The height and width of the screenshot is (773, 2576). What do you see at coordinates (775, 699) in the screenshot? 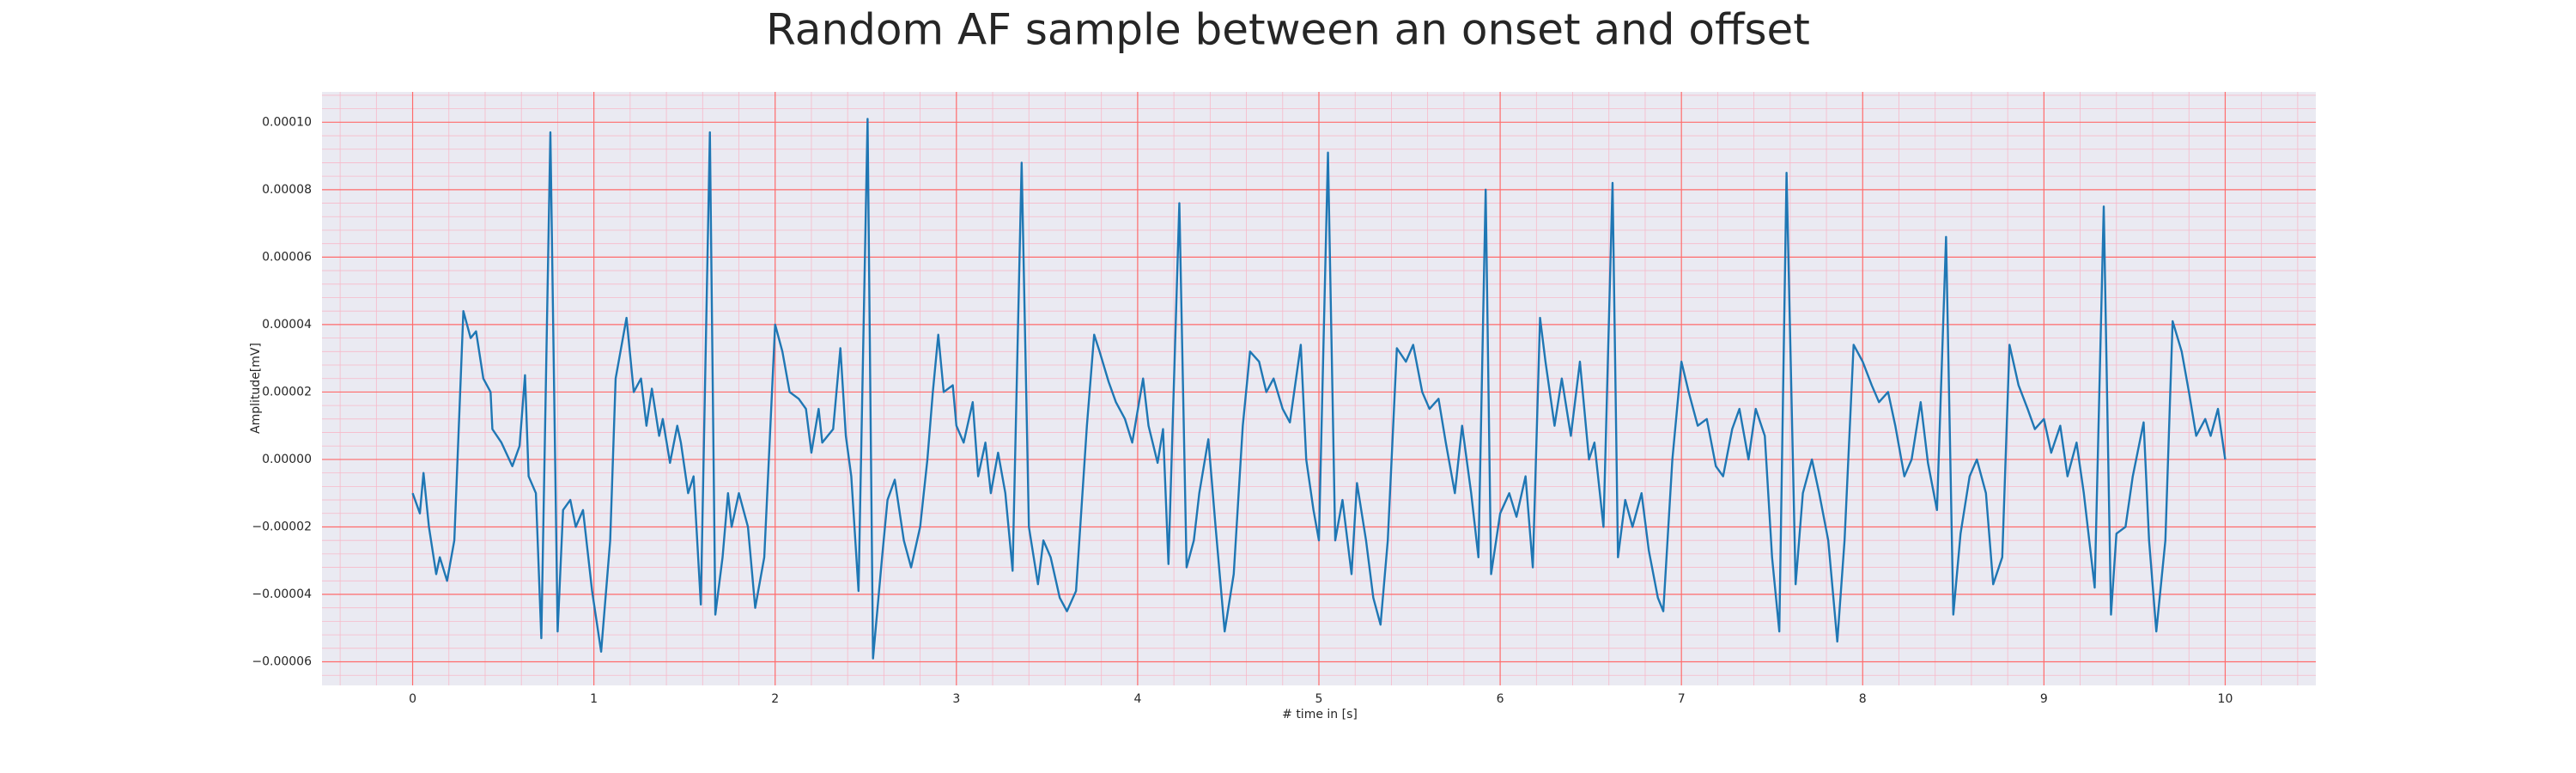
I see `x-tick-label: 2` at bounding box center [775, 699].